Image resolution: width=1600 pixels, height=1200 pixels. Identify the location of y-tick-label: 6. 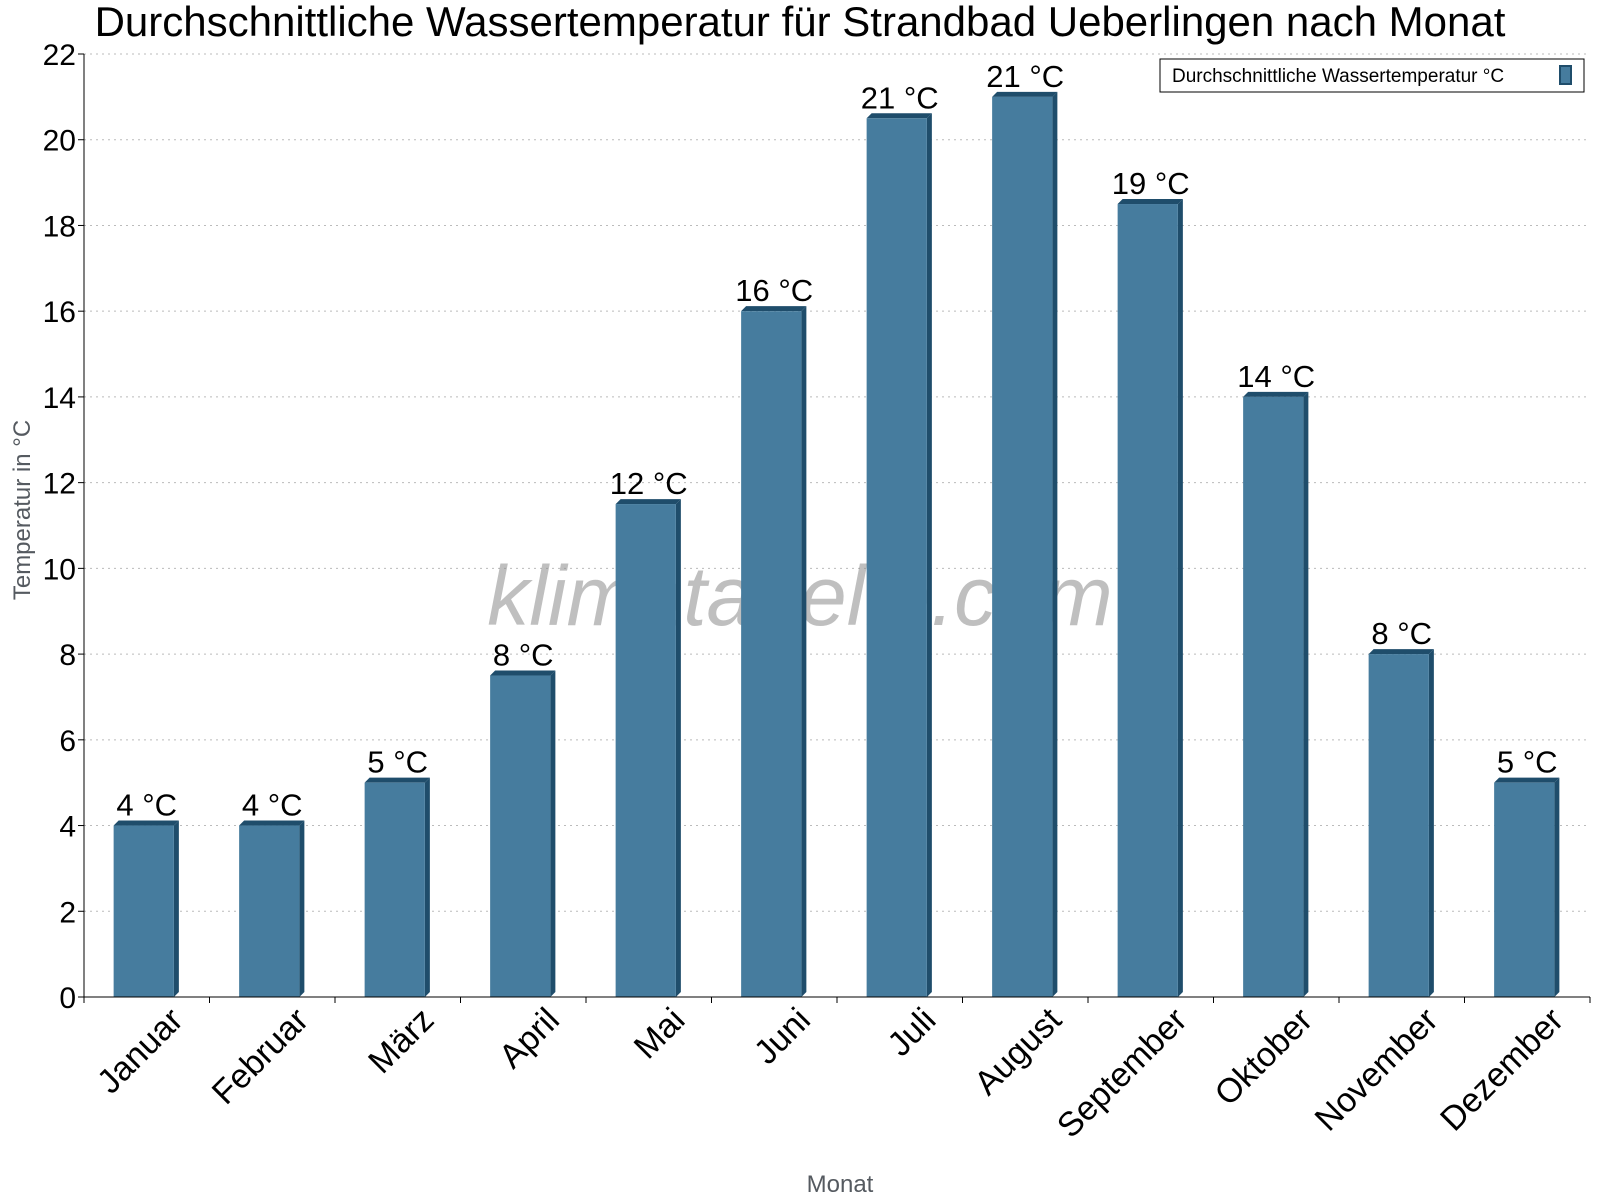
(67, 741).